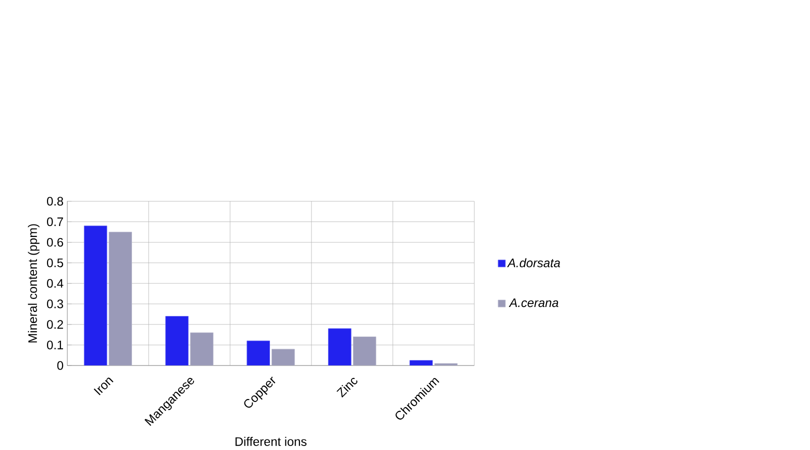 This screenshot has height=450, width=810. I want to click on y-tick-label: 0.1, so click(55, 345).